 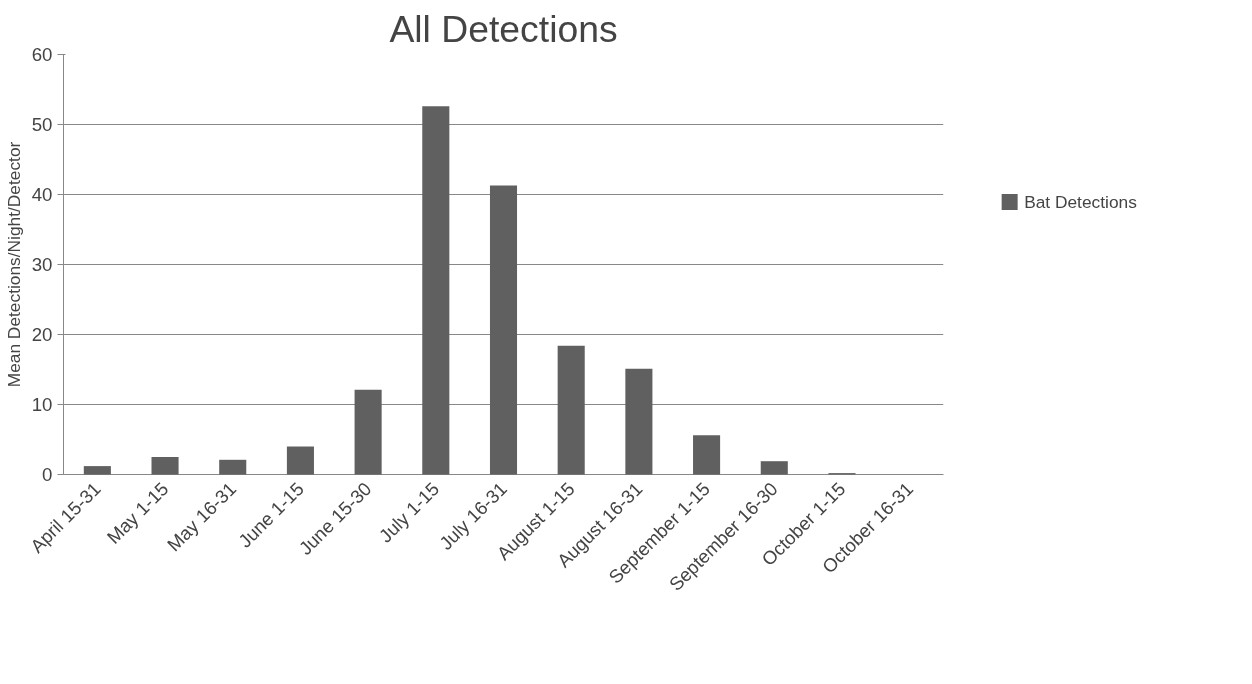 What do you see at coordinates (42, 404) in the screenshot?
I see `y-tick-label: 10` at bounding box center [42, 404].